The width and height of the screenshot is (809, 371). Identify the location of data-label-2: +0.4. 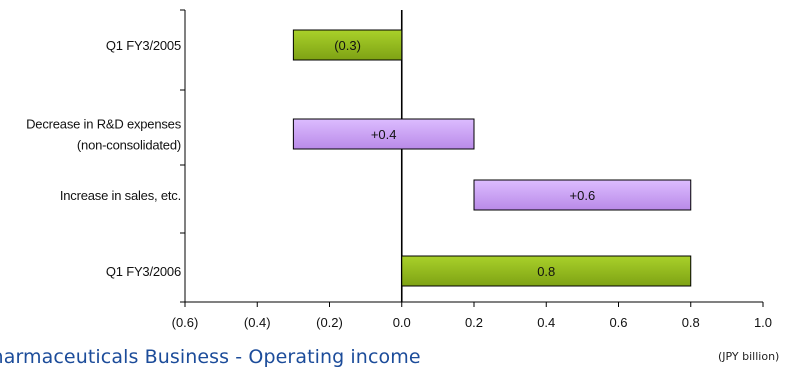
(384, 134).